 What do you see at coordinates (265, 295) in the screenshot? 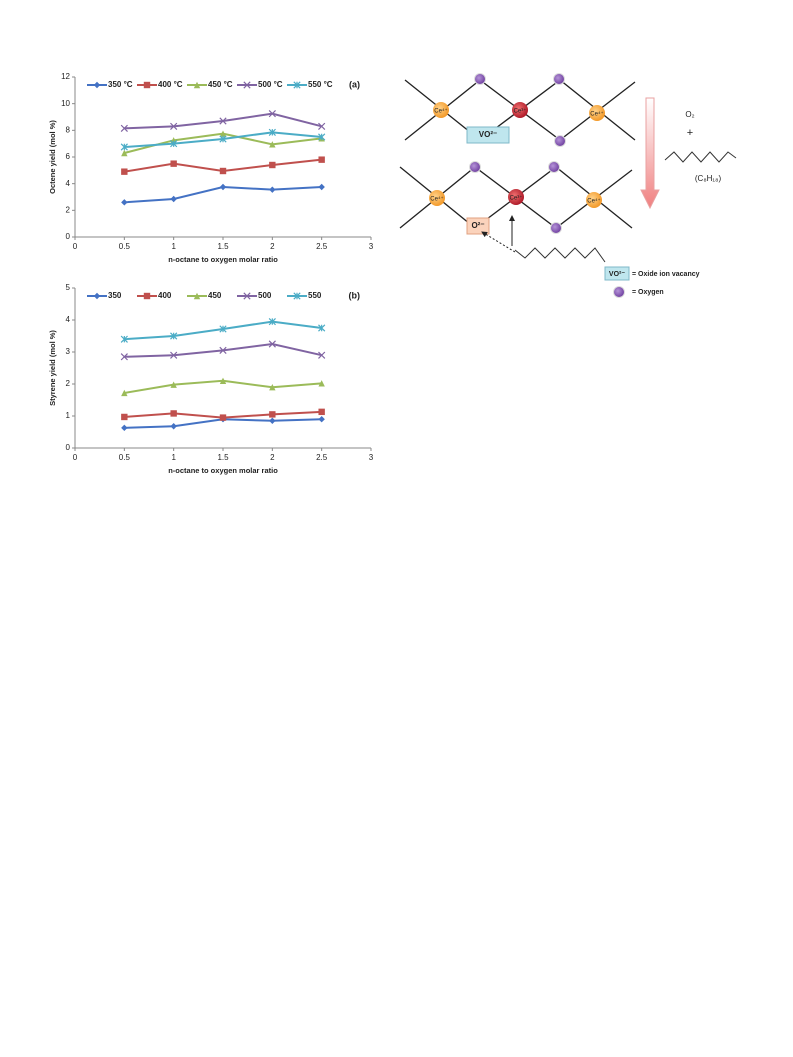
I see `legend-label: 500` at bounding box center [265, 295].